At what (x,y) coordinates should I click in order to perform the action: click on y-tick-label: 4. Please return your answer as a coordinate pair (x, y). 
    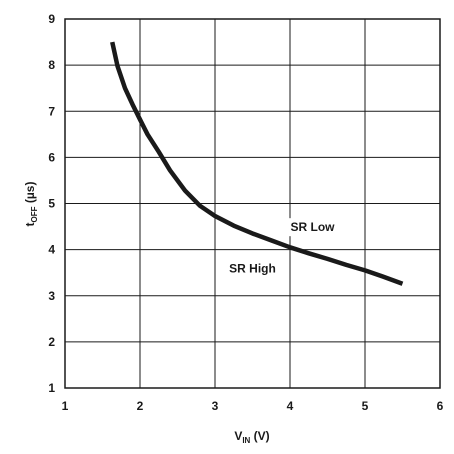
    Looking at the image, I should click on (51, 250).